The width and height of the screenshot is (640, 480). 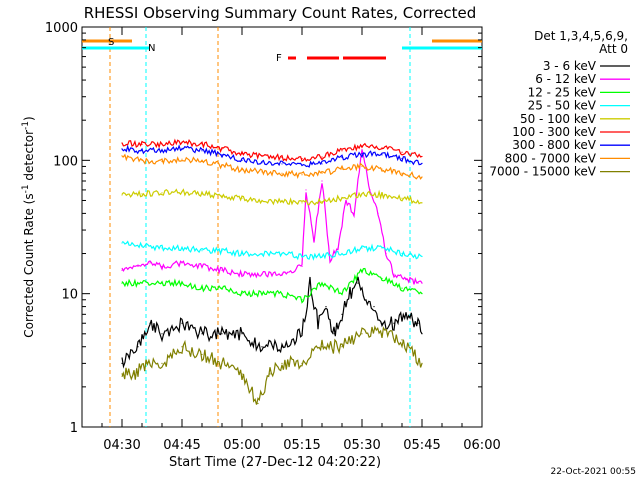 What do you see at coordinates (275, 462) in the screenshot?
I see `x-axis-label: Start Time (27-Dec-12 04:20:22)` at bounding box center [275, 462].